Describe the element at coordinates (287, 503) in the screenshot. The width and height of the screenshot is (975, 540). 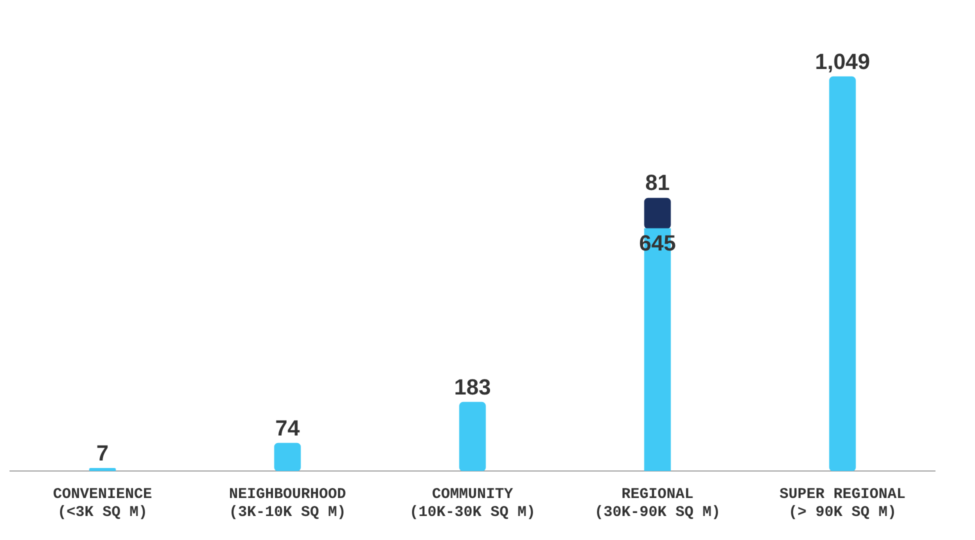
I see `x-tick-label: NEIGHBOURHOOD (3K-10K SQ M)` at that location.